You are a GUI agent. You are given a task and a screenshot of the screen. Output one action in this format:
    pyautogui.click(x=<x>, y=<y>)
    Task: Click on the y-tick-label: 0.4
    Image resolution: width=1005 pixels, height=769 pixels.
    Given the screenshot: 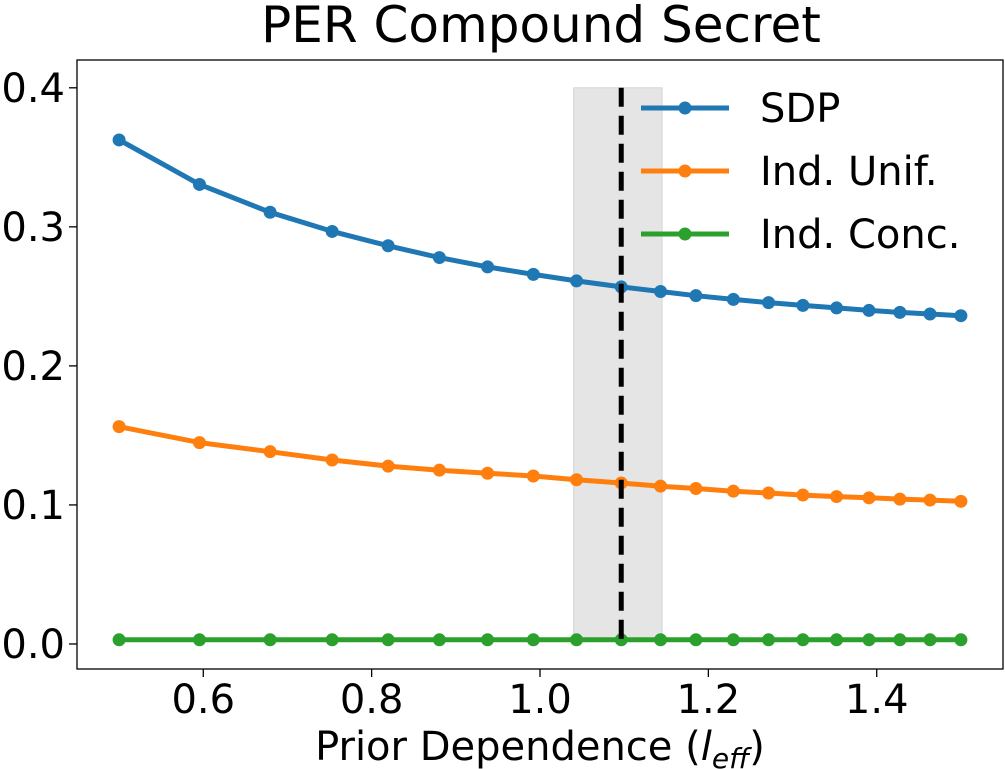 What is the action you would take?
    pyautogui.click(x=33, y=89)
    